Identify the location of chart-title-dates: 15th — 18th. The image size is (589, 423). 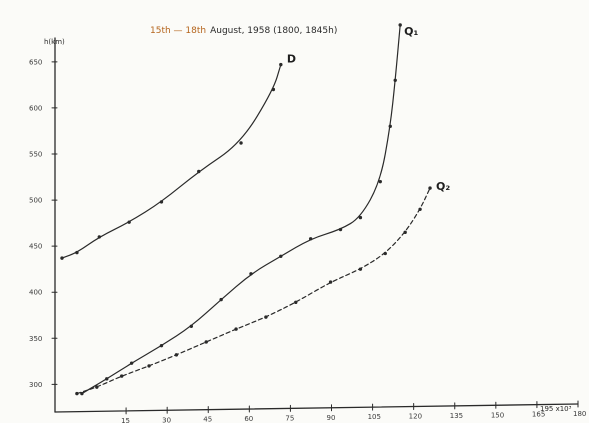
(178, 31).